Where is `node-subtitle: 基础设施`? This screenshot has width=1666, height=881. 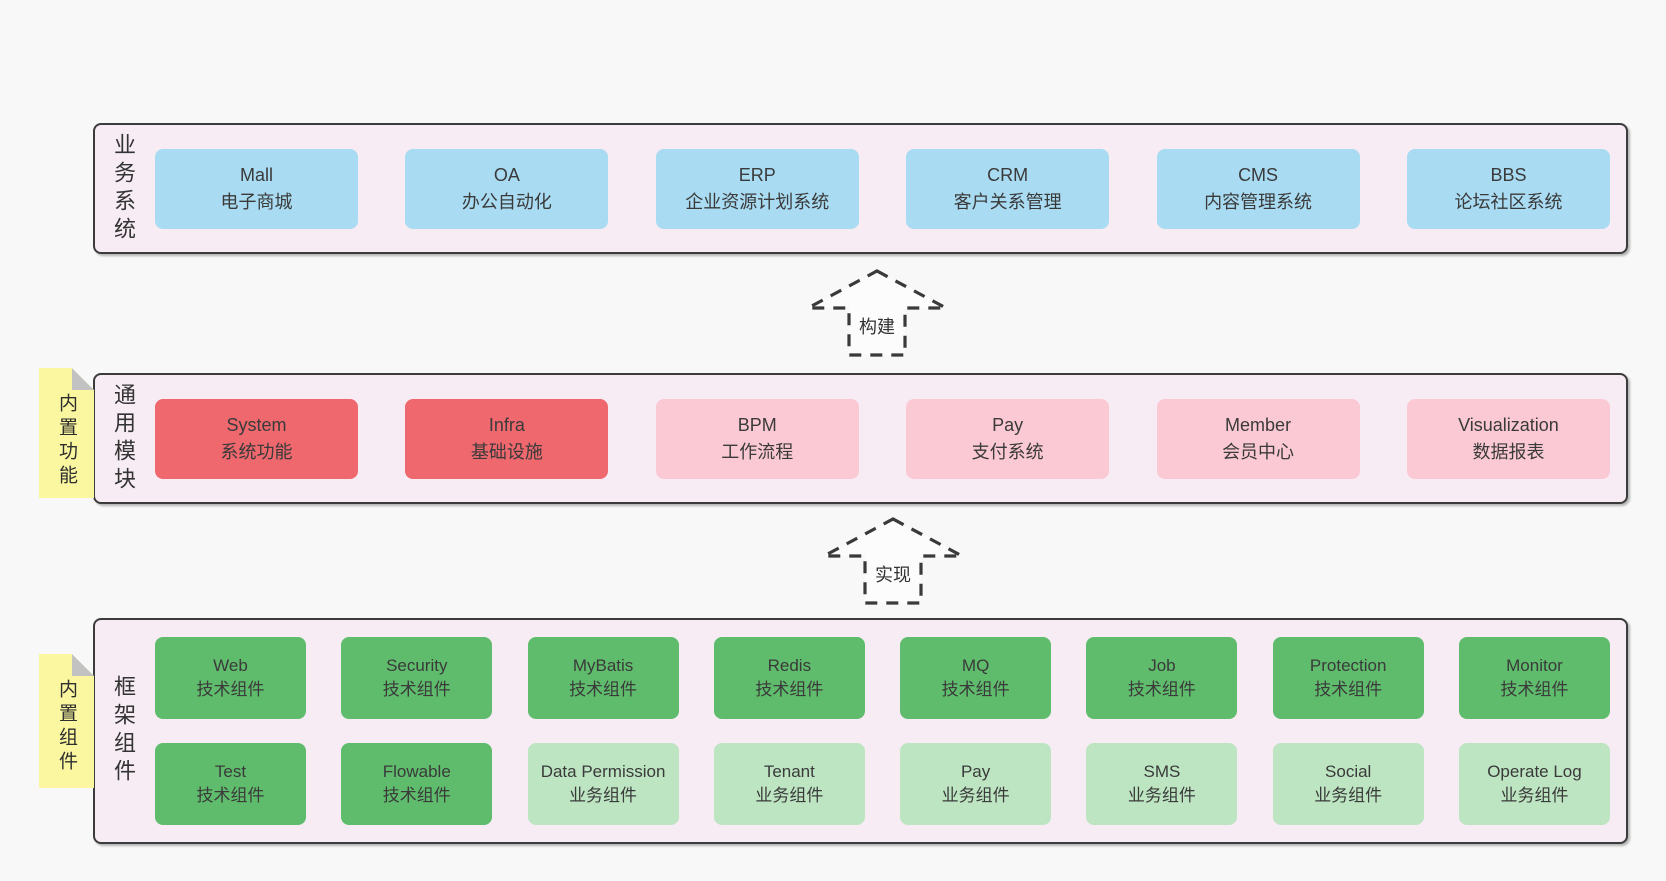
node-subtitle: 基础设施 is located at coordinates (506, 451).